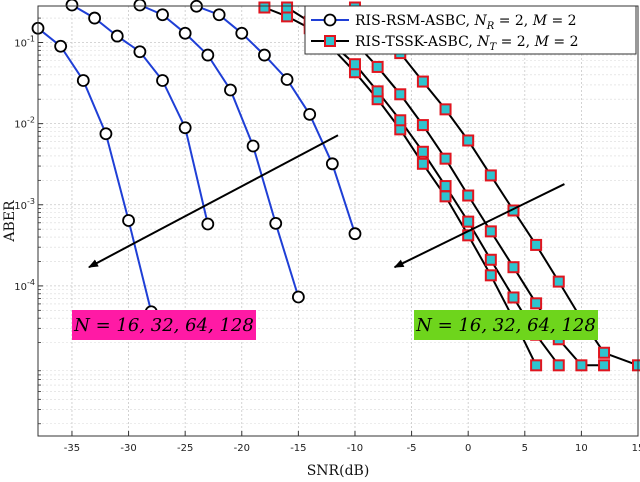  Describe the element at coordinates (24, 42) in the screenshot. I see `y-tick-label: 10⁻¹` at that location.